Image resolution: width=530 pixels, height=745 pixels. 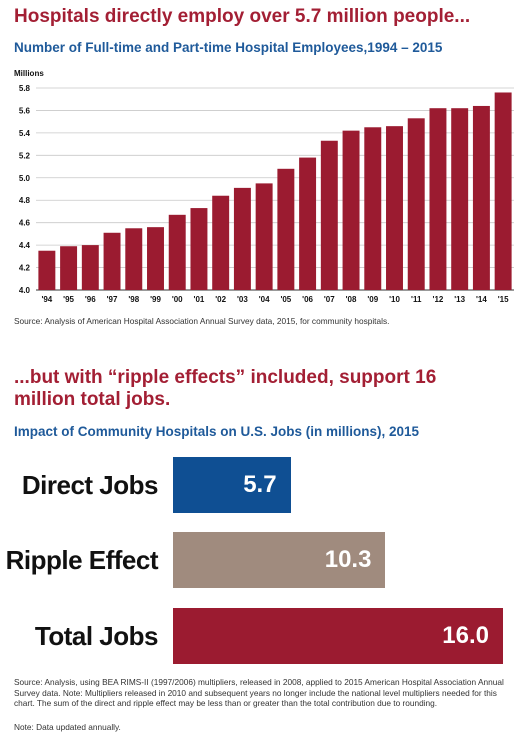 I want to click on x-tick-label: '95, so click(x=68, y=299).